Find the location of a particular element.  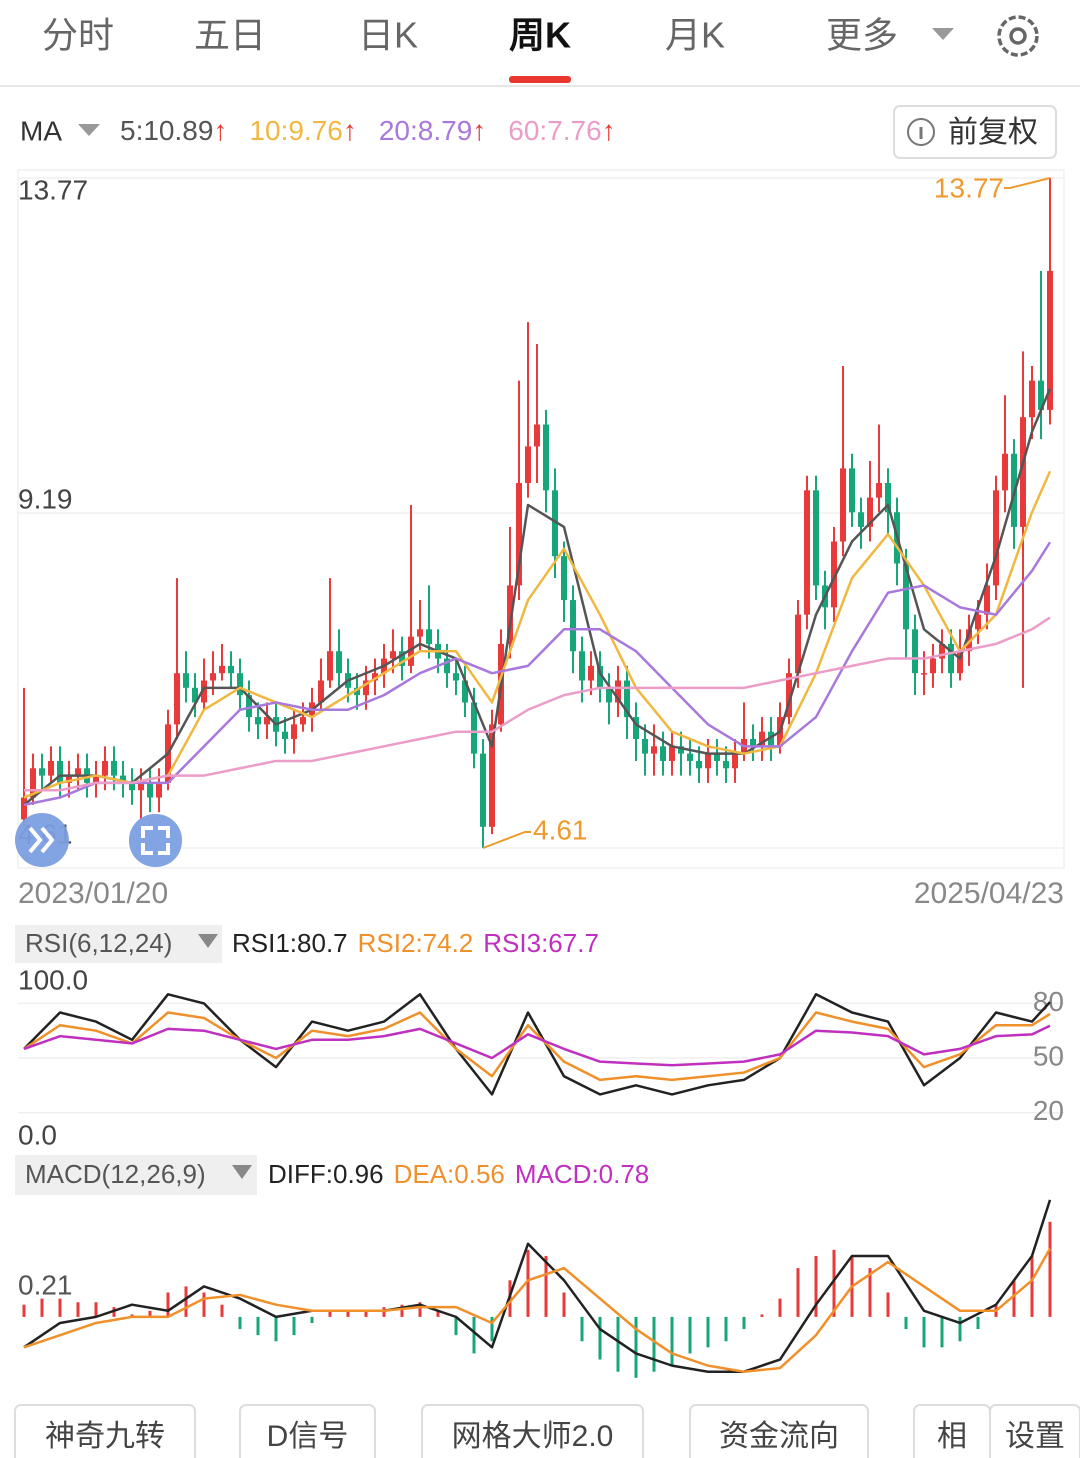

rsi-selector is located at coordinates (118, 944).